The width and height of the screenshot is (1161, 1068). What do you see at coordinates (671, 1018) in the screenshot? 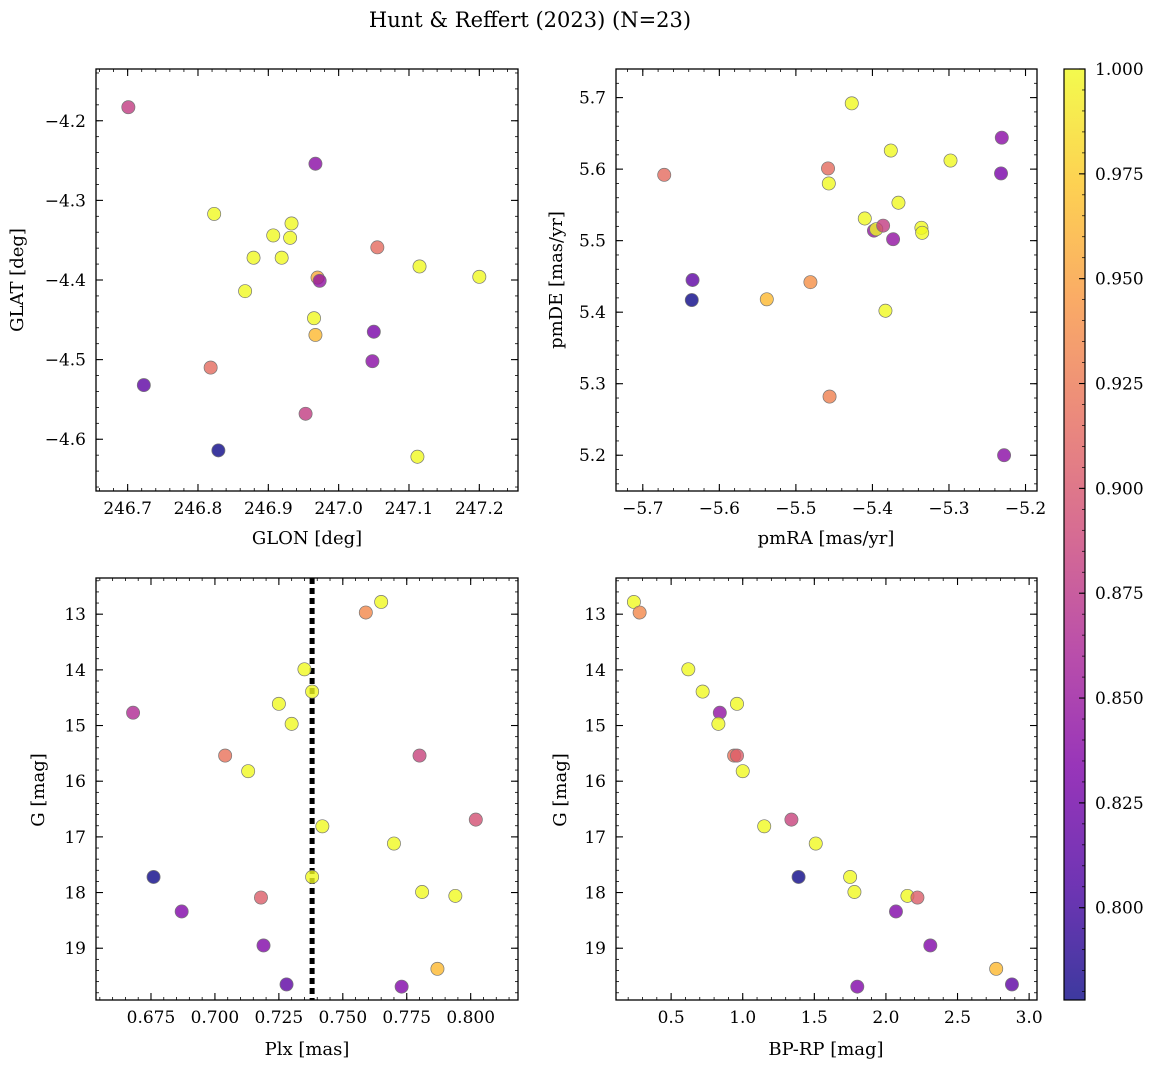
I see `panel-bprp-g-xtick-label: 0.5` at bounding box center [671, 1018].